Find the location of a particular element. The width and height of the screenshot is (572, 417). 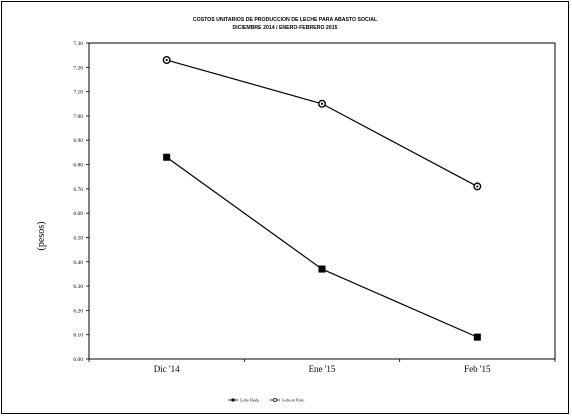

y-tick-label: 6.40 is located at coordinates (78, 263).